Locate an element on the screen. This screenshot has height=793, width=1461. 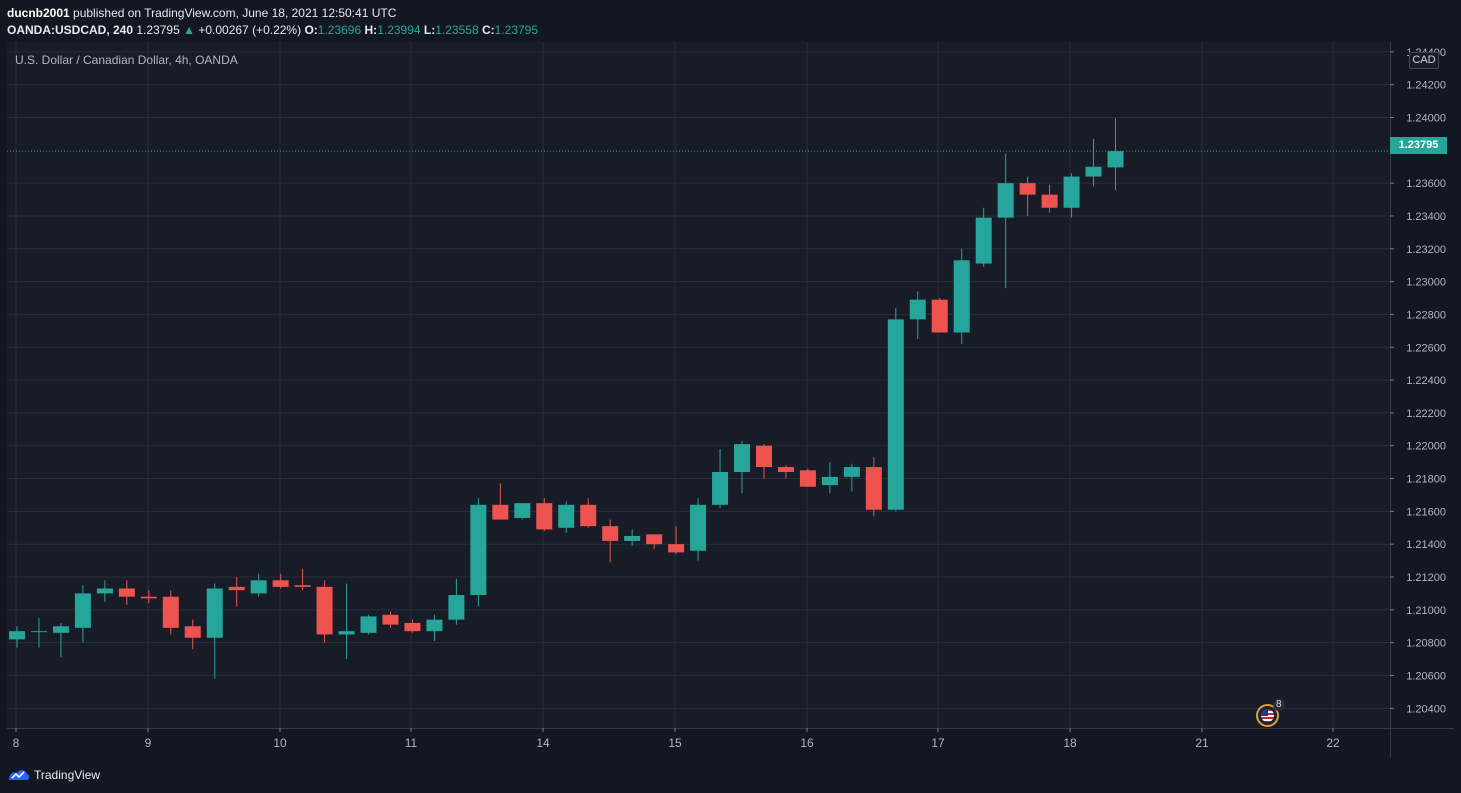
symbol-label: OANDA:USDCAD, 240 is located at coordinates (70, 30).